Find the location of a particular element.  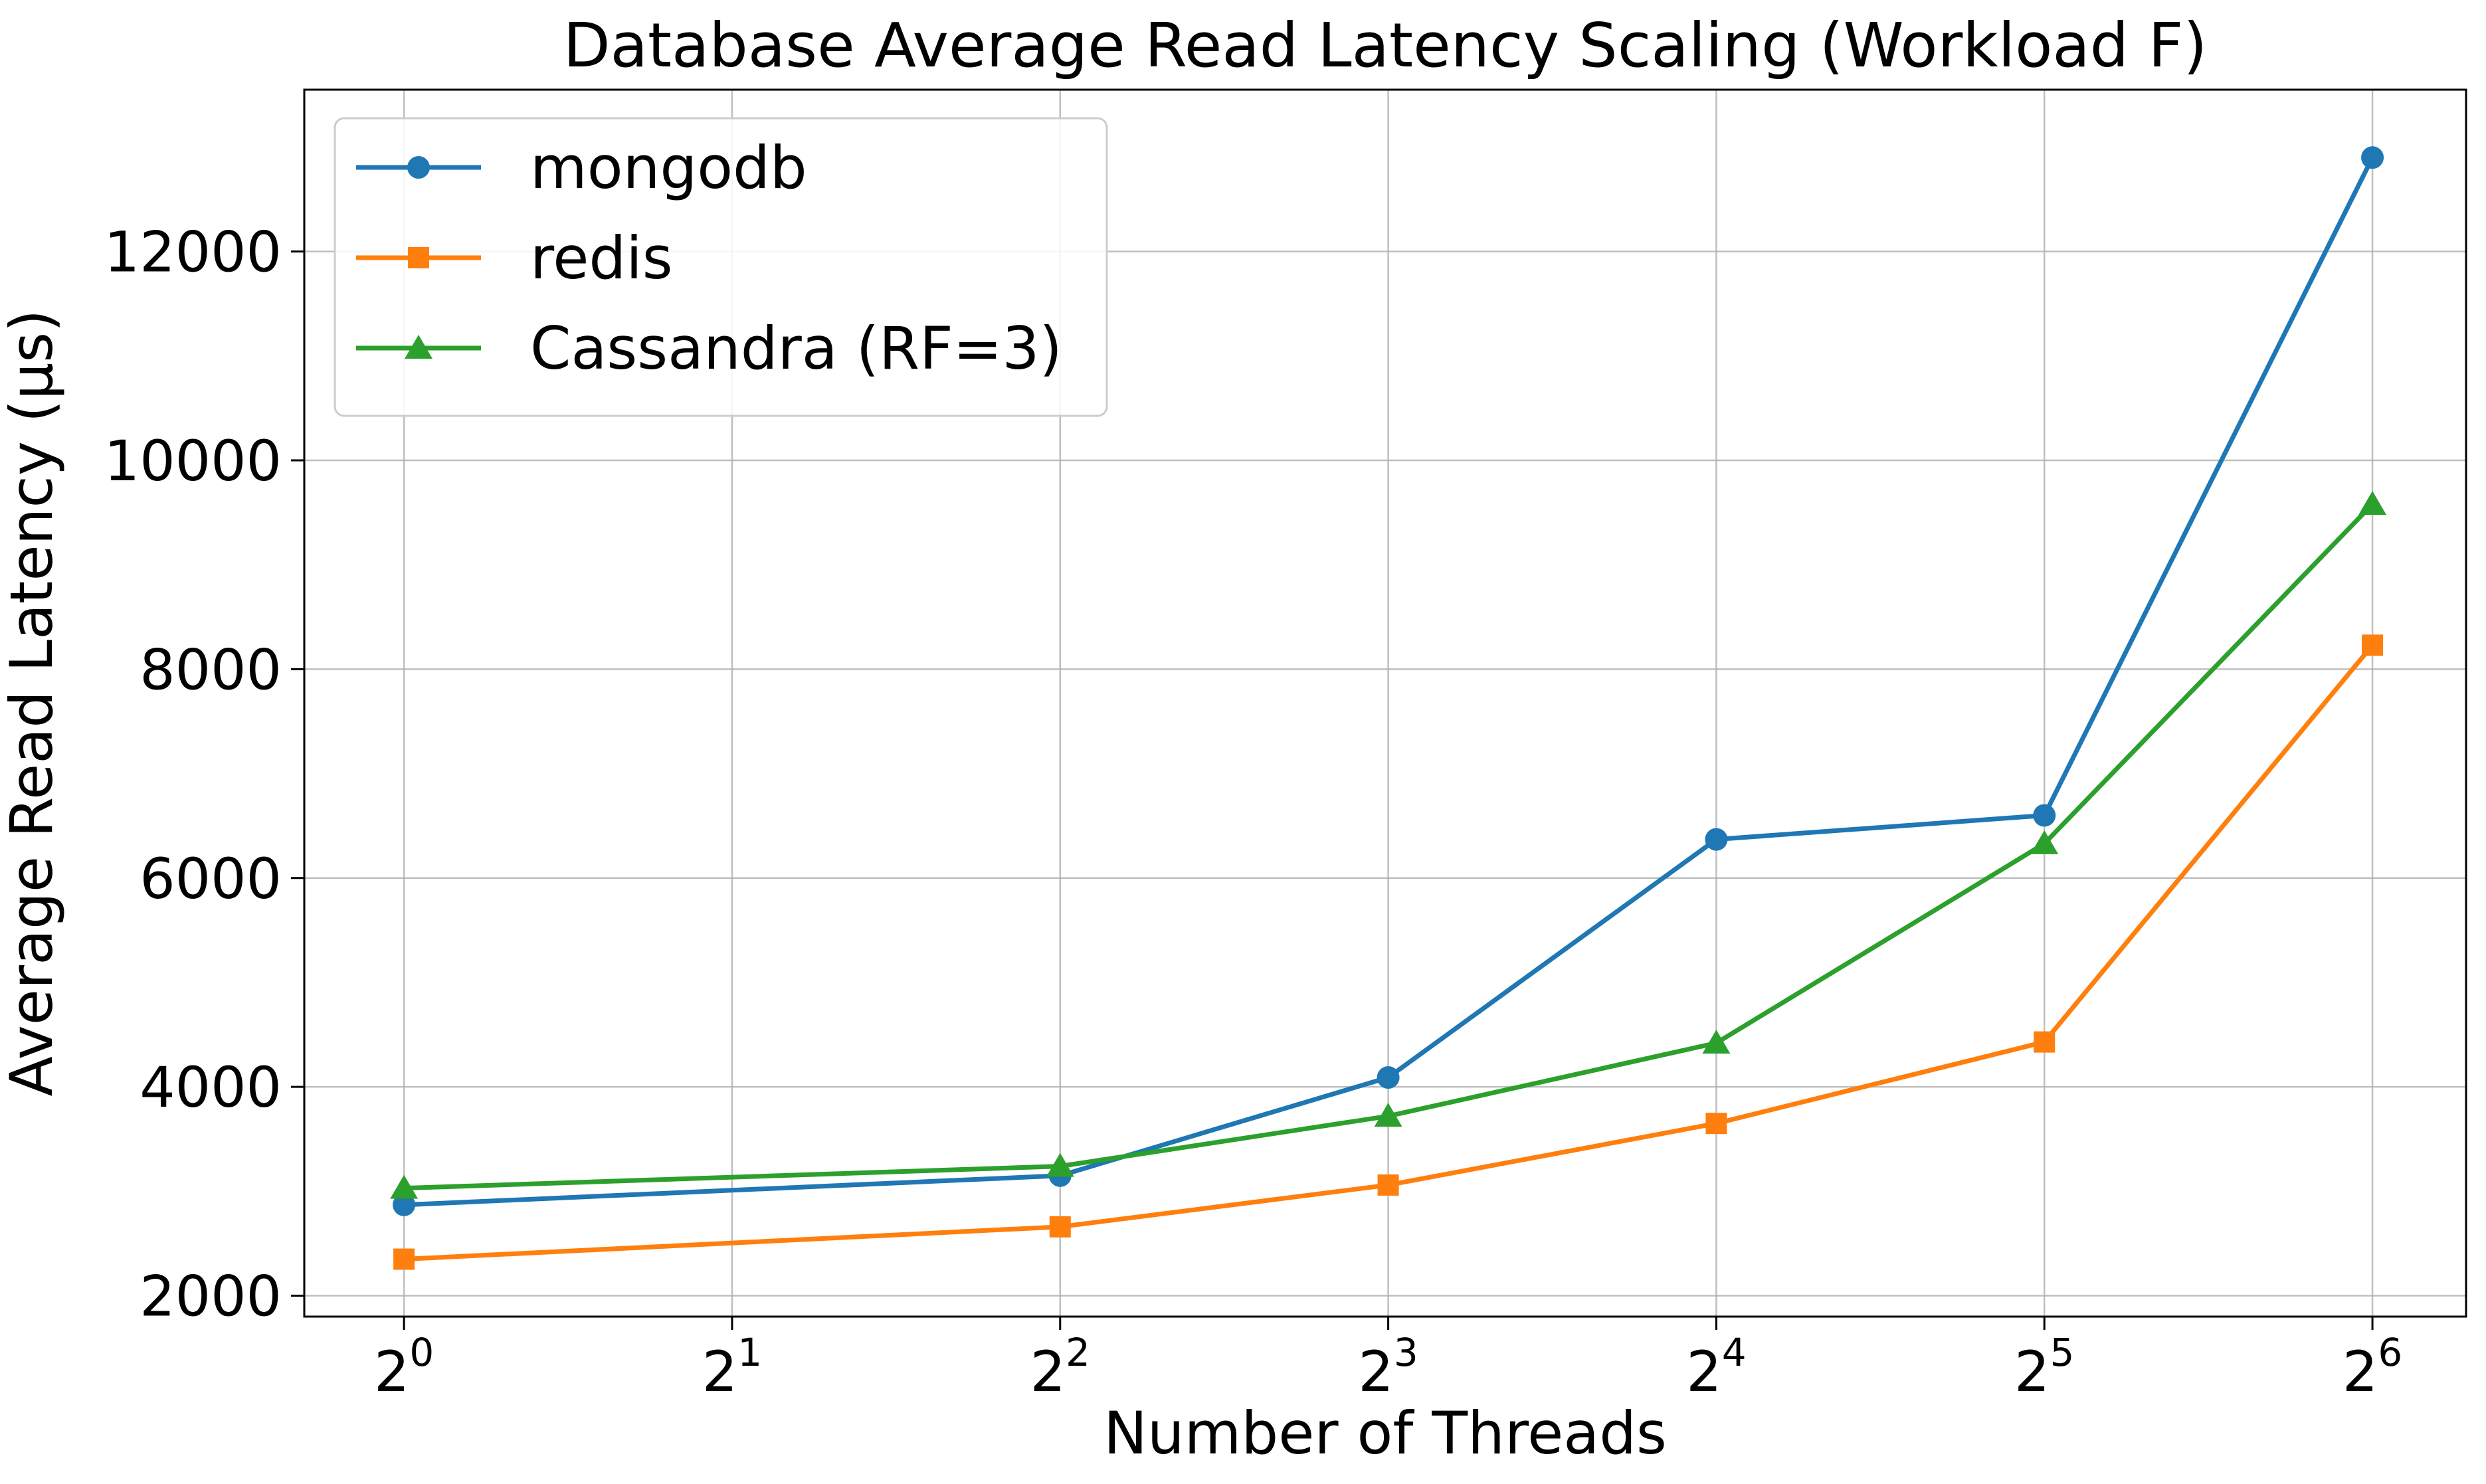

x-tick-label: 26 is located at coordinates (2372, 1367).